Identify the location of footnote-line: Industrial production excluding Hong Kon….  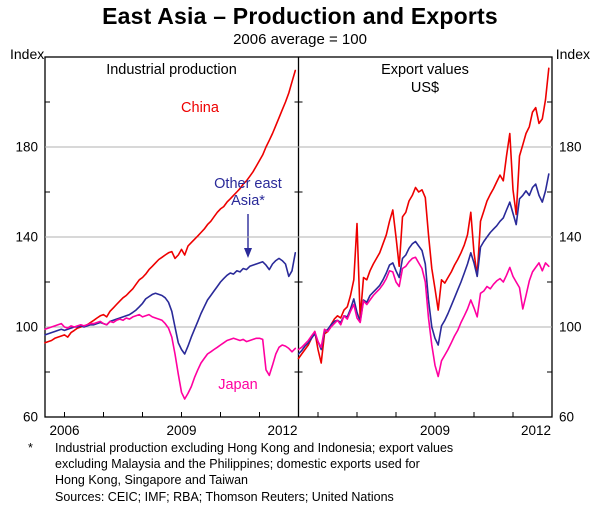
(254, 448).